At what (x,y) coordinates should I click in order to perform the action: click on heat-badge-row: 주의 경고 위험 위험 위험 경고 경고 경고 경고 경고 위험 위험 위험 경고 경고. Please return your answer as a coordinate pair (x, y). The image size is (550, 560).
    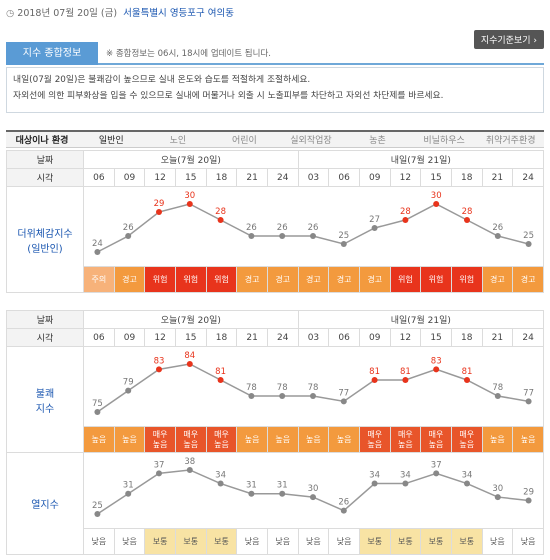
    Looking at the image, I should click on (275, 279).